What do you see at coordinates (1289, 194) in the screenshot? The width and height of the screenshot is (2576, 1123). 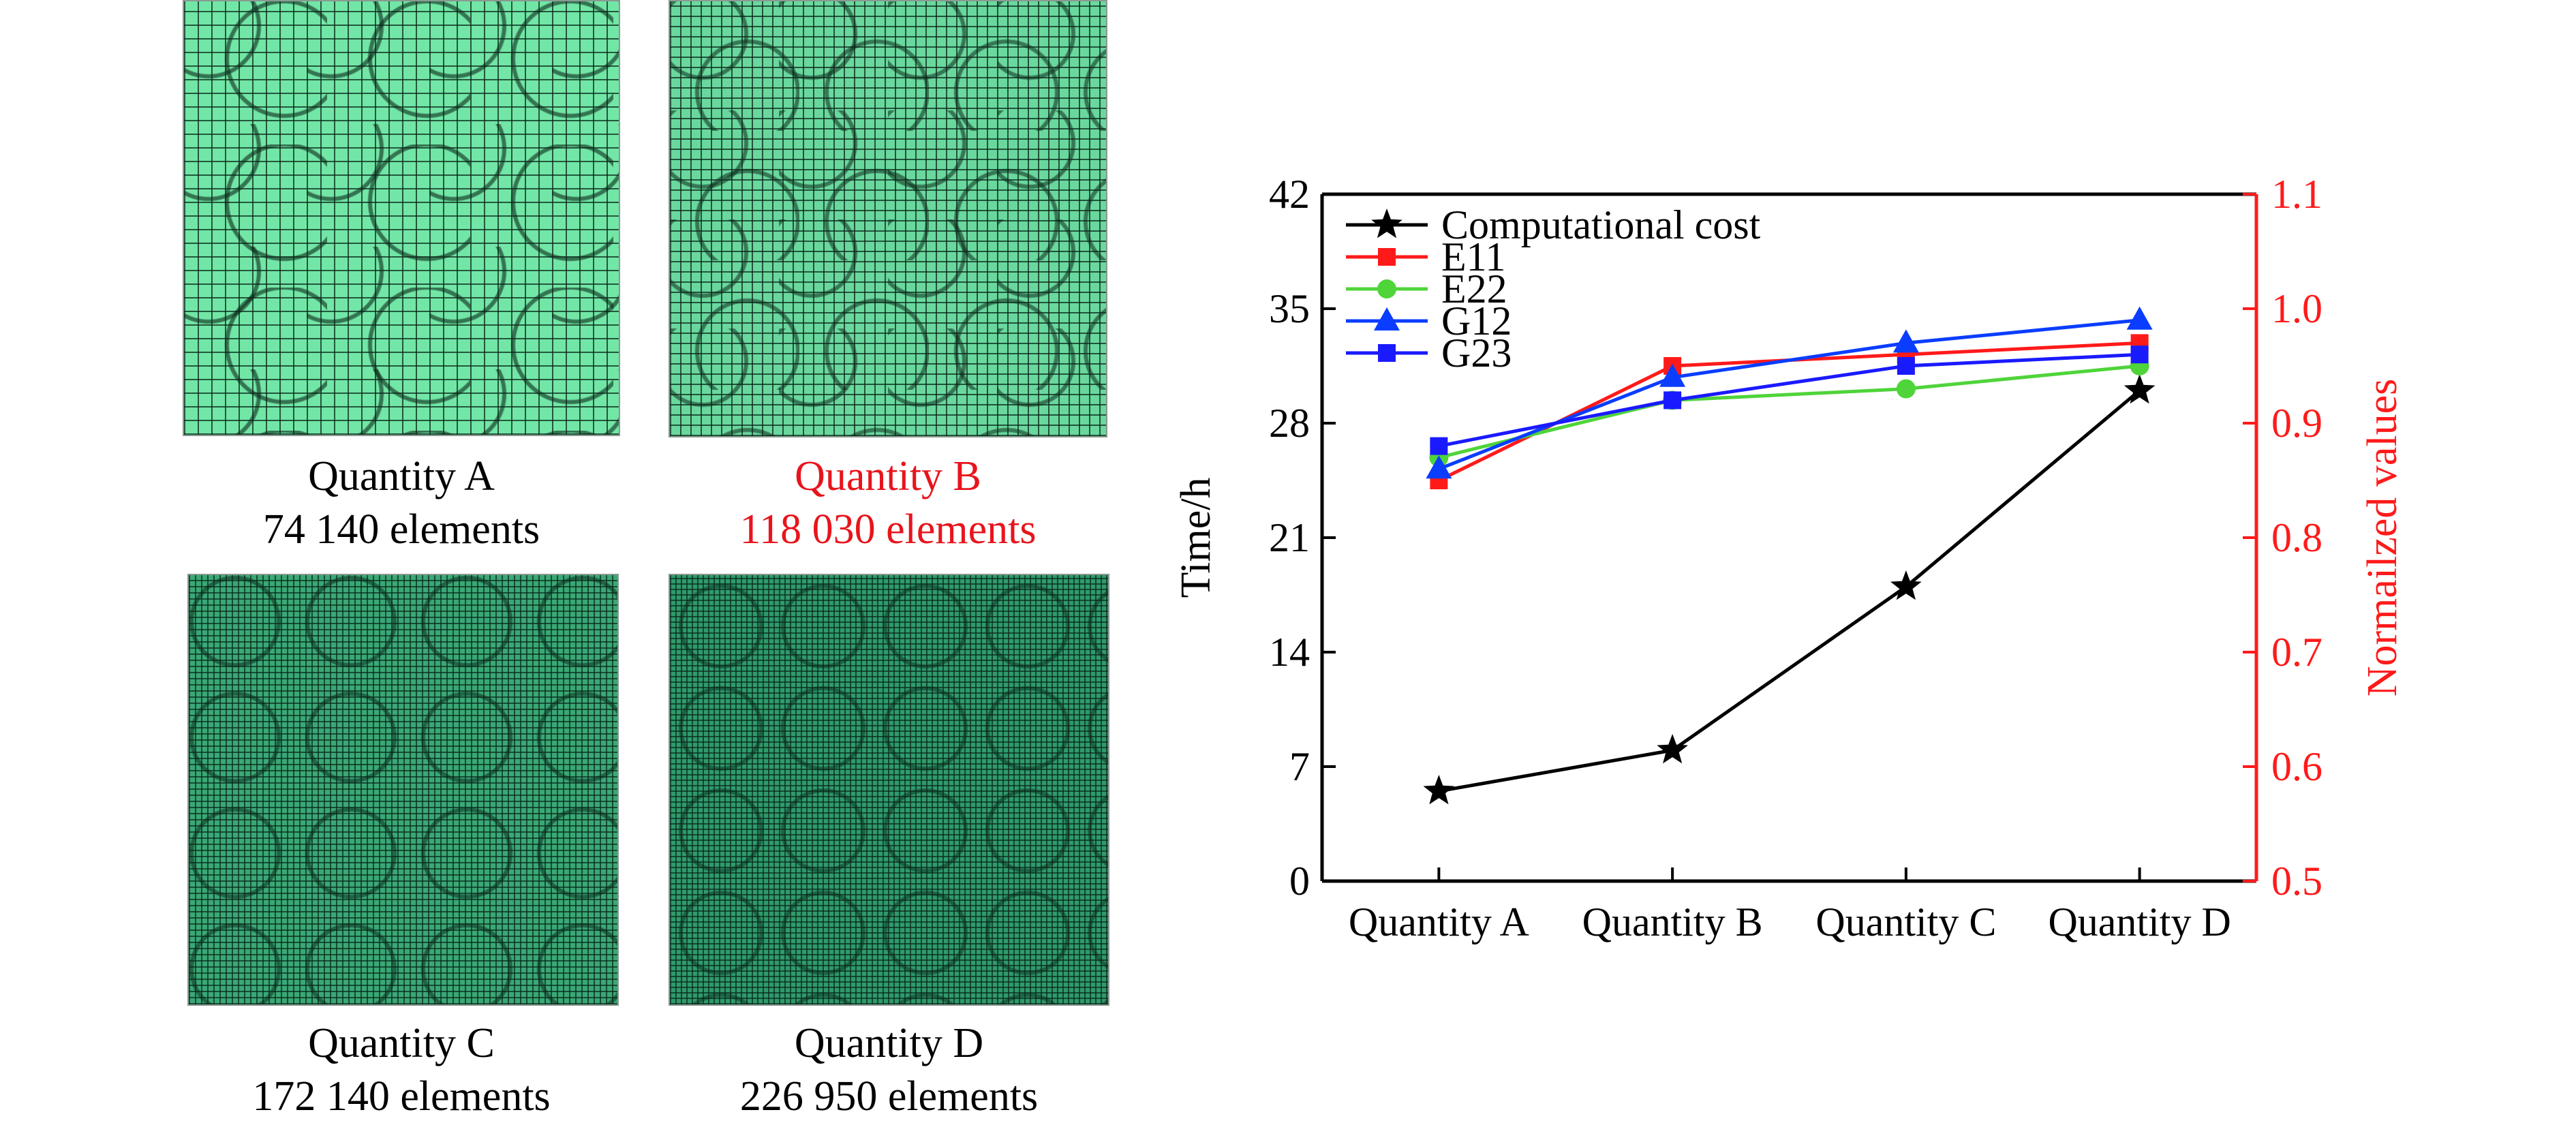 I see `left-y-tick-label: 42` at bounding box center [1289, 194].